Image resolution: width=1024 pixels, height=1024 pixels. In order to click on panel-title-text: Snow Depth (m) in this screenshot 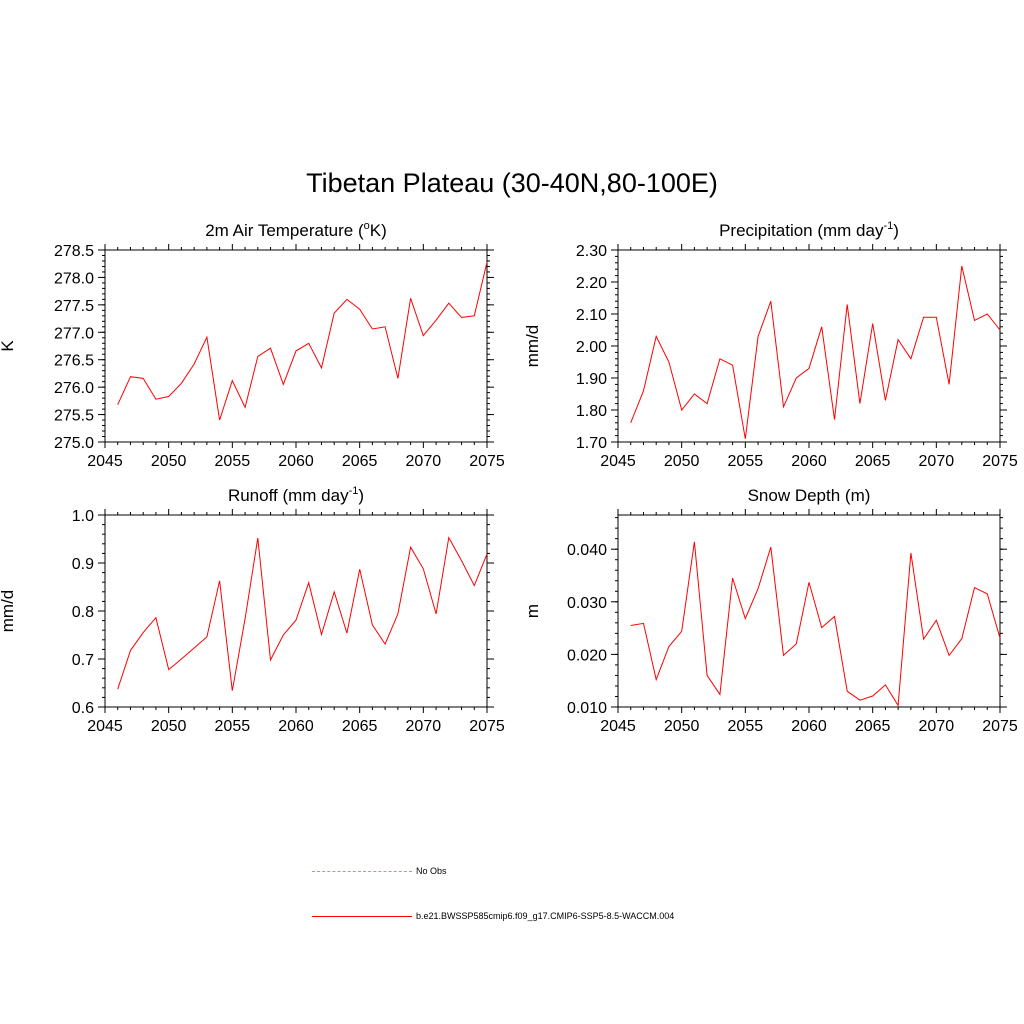, I will do `click(809, 495)`.